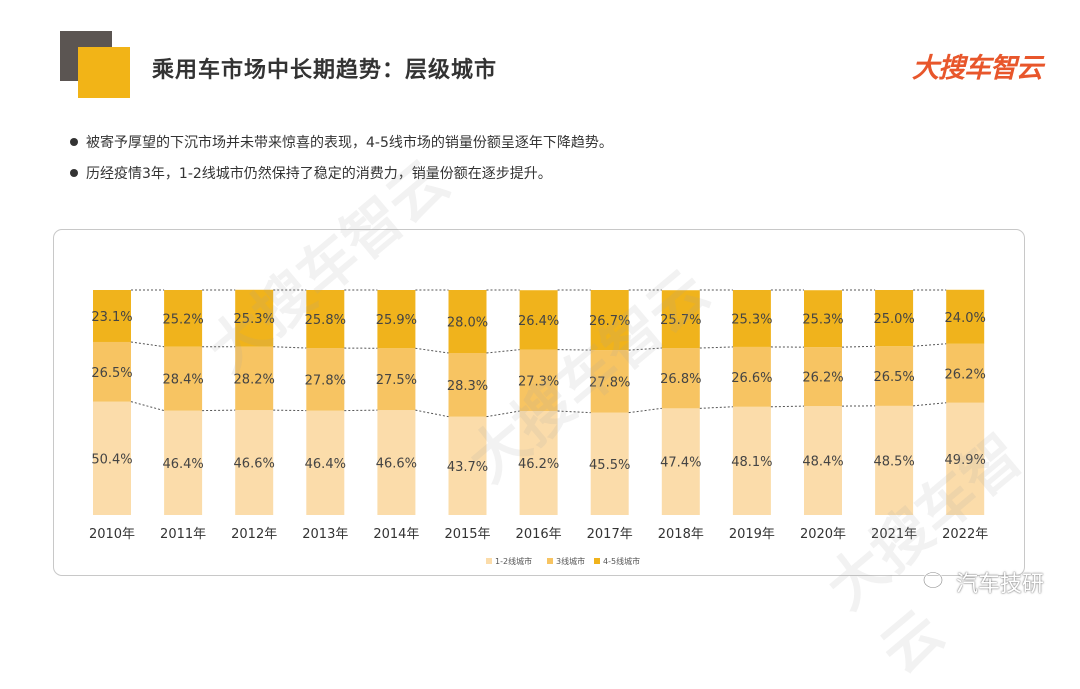  I want to click on data-label: 48.4%, so click(822, 462).